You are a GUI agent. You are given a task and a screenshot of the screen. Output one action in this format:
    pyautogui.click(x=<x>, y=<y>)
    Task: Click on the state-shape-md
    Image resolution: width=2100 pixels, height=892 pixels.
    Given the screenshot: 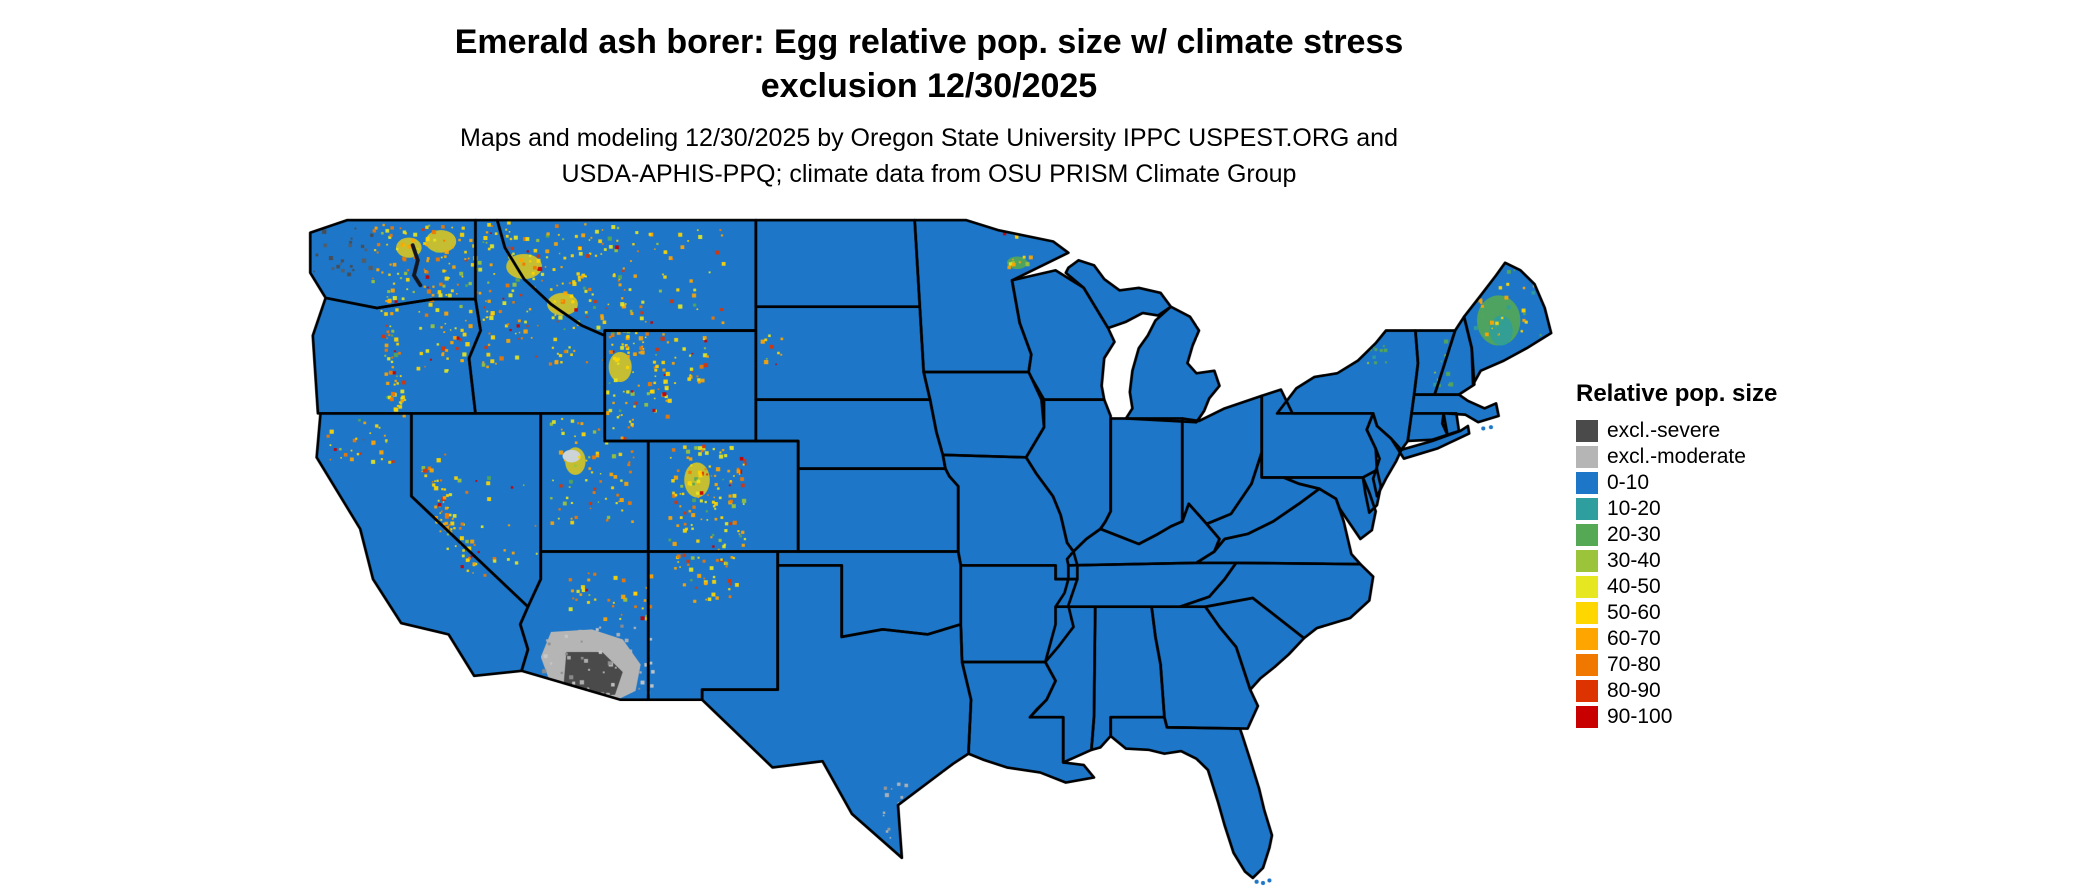 What is the action you would take?
    pyautogui.click(x=1329, y=508)
    